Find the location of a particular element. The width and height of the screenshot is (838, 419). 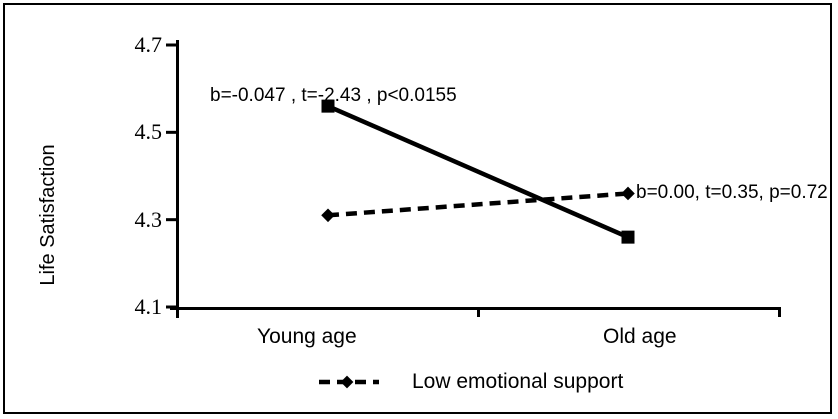

legend-label: Low emotional support is located at coordinates (518, 381).